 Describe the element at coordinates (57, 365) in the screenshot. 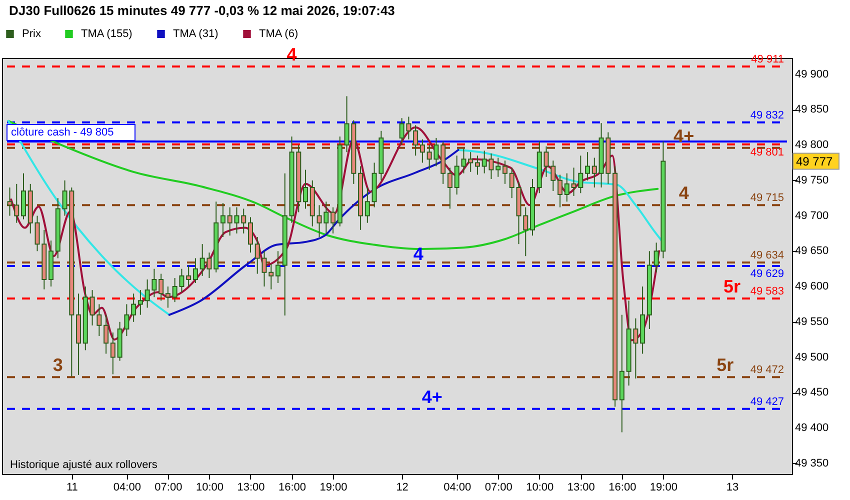

I see `annotation: 3` at that location.